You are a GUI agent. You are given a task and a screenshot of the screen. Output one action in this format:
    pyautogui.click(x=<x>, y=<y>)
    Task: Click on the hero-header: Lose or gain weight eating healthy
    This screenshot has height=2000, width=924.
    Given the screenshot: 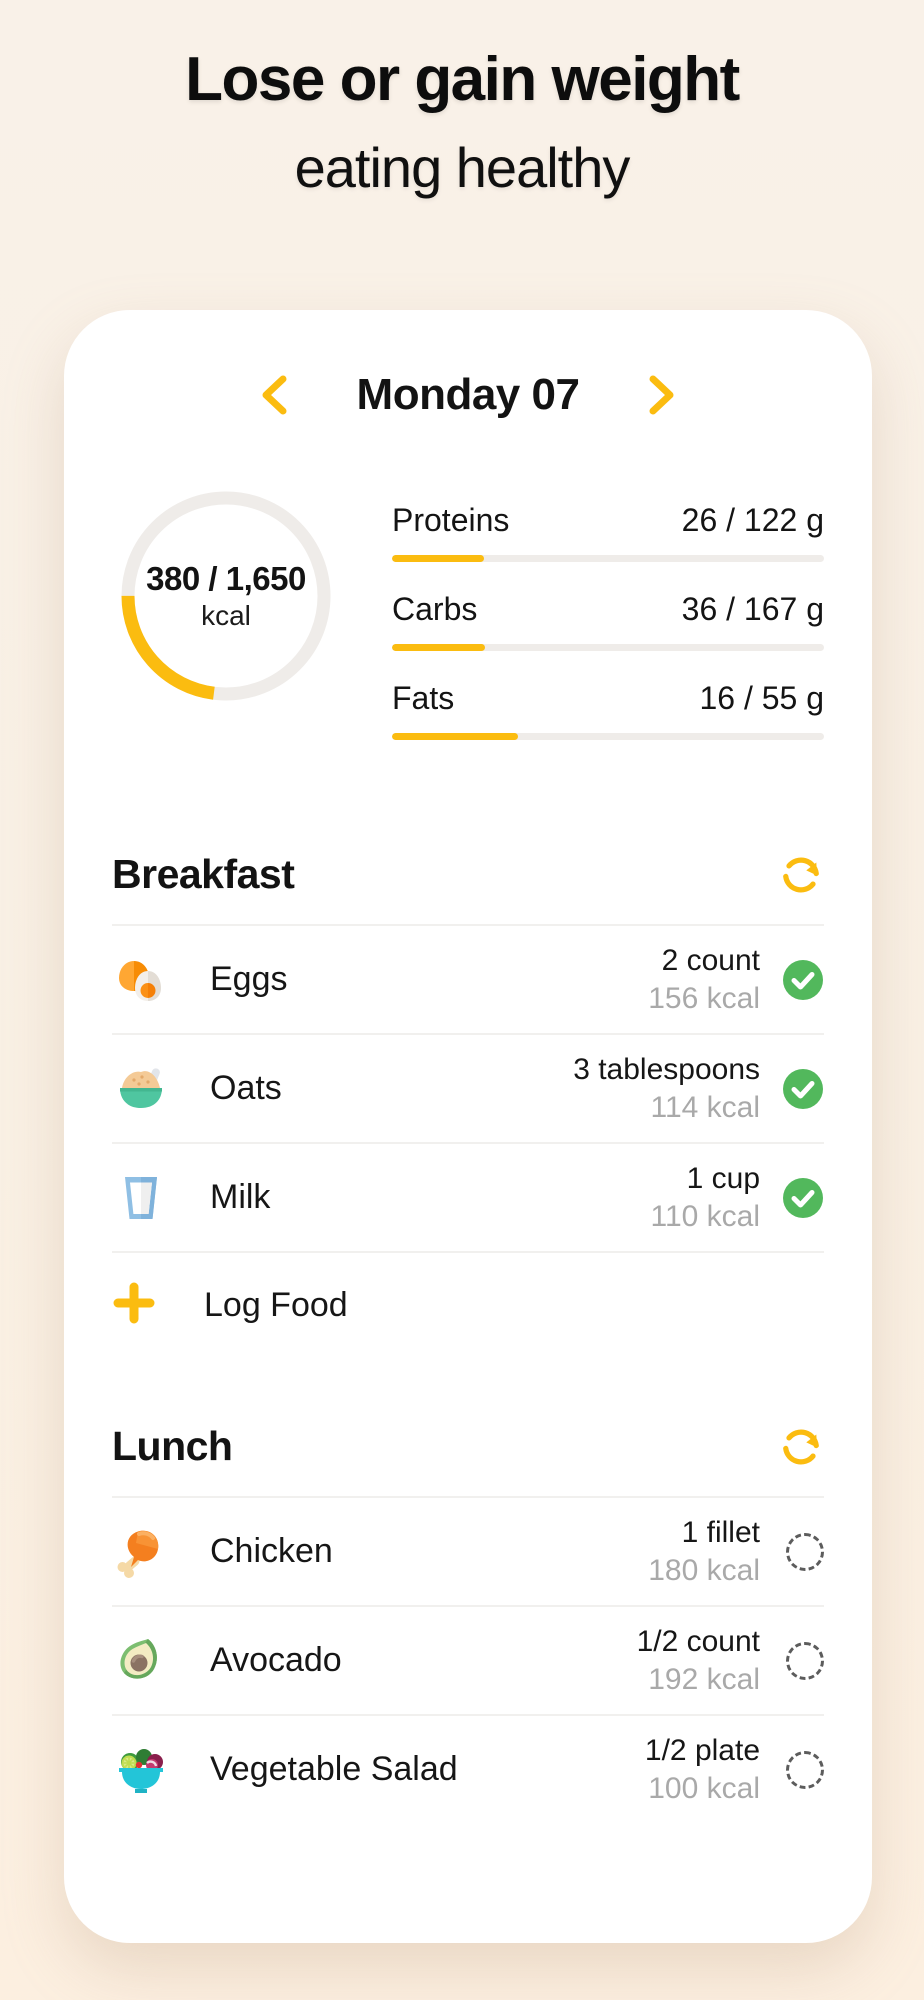 What is the action you would take?
    pyautogui.click(x=462, y=100)
    